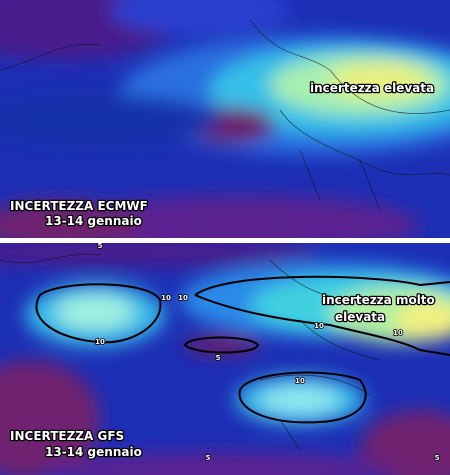 This screenshot has height=475, width=450. Describe the element at coordinates (67, 436) in the screenshot. I see `panel-title: INCERTEZZA GFS` at that location.